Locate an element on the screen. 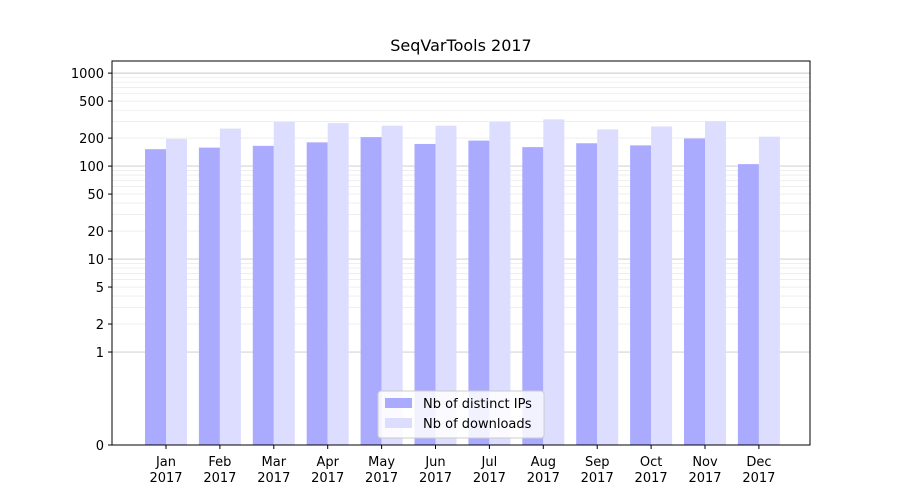 The image size is (900, 500). x-tick-label: Oct 2017 is located at coordinates (651, 470).